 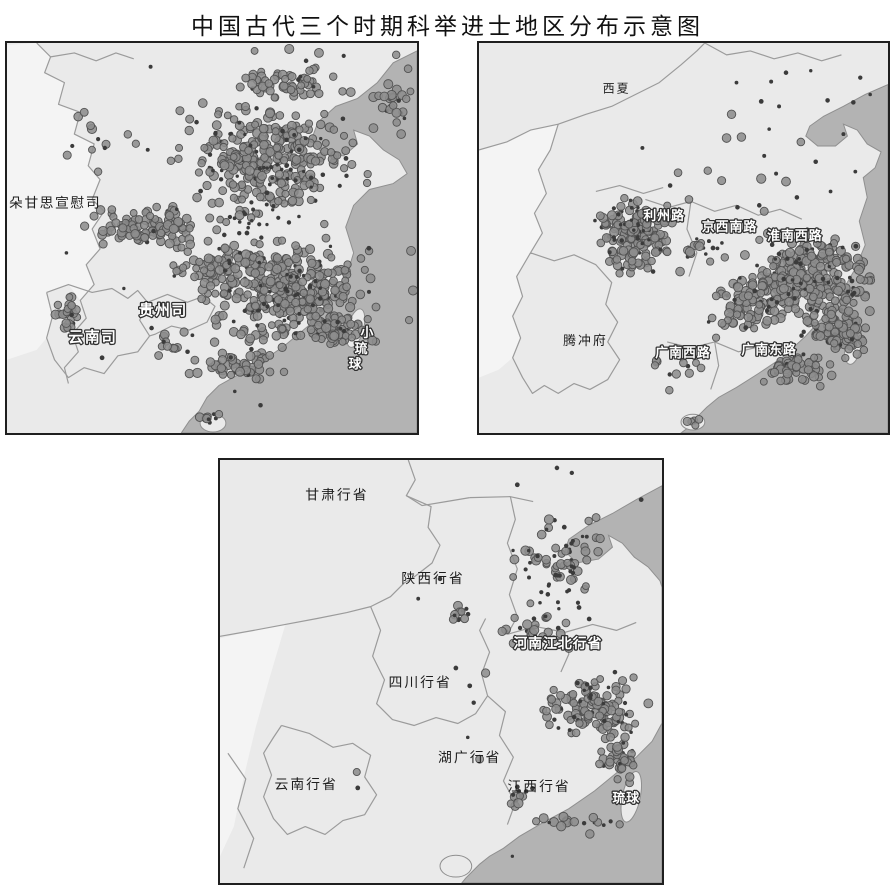 What do you see at coordinates (561, 684) in the screenshot?
I see `sea` at bounding box center [561, 684].